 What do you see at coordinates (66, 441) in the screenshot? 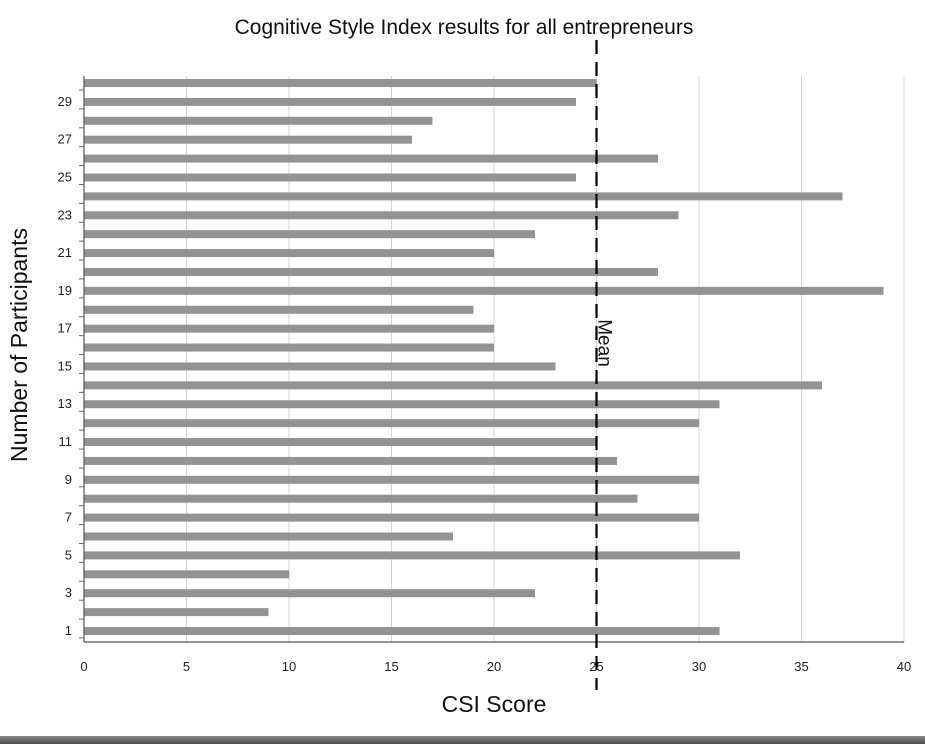
I see `y-tick-label: 11` at bounding box center [66, 441].